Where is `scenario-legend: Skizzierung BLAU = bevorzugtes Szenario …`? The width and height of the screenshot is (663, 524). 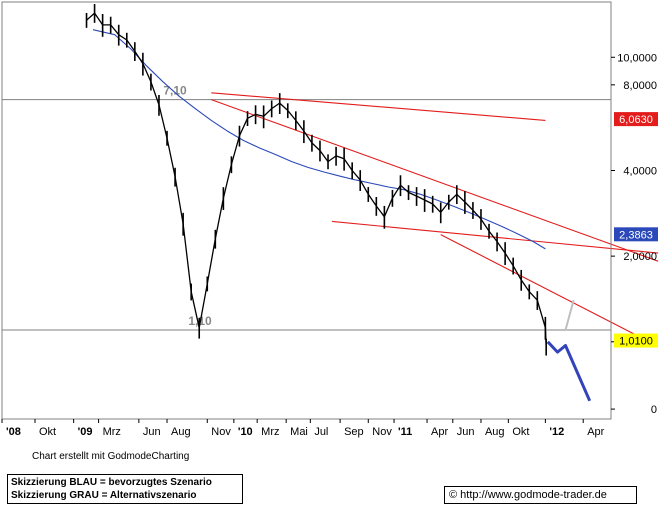 scenario-legend: Skizzierung BLAU = bevorzugtes Szenario … is located at coordinates (125, 489).